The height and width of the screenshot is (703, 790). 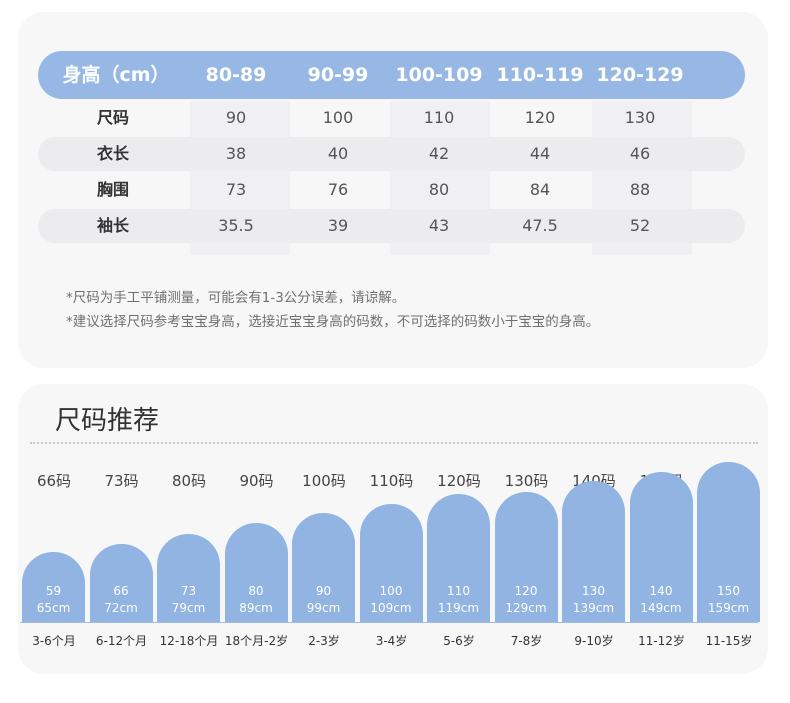 I want to click on note-measure: *尺码为手工平铺测量，可能会有1-3公分误差，请谅解。, so click(x=236, y=298).